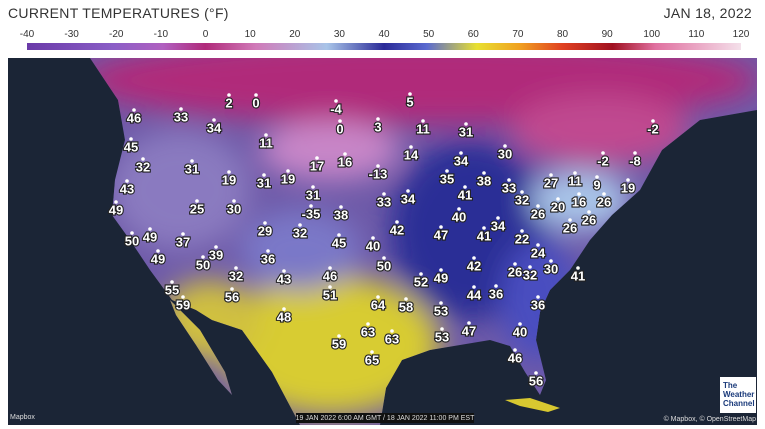 Image resolution: width=765 pixels, height=429 pixels. Describe the element at coordinates (563, 34) in the screenshot. I see `scale-tick-label: 80` at that location.